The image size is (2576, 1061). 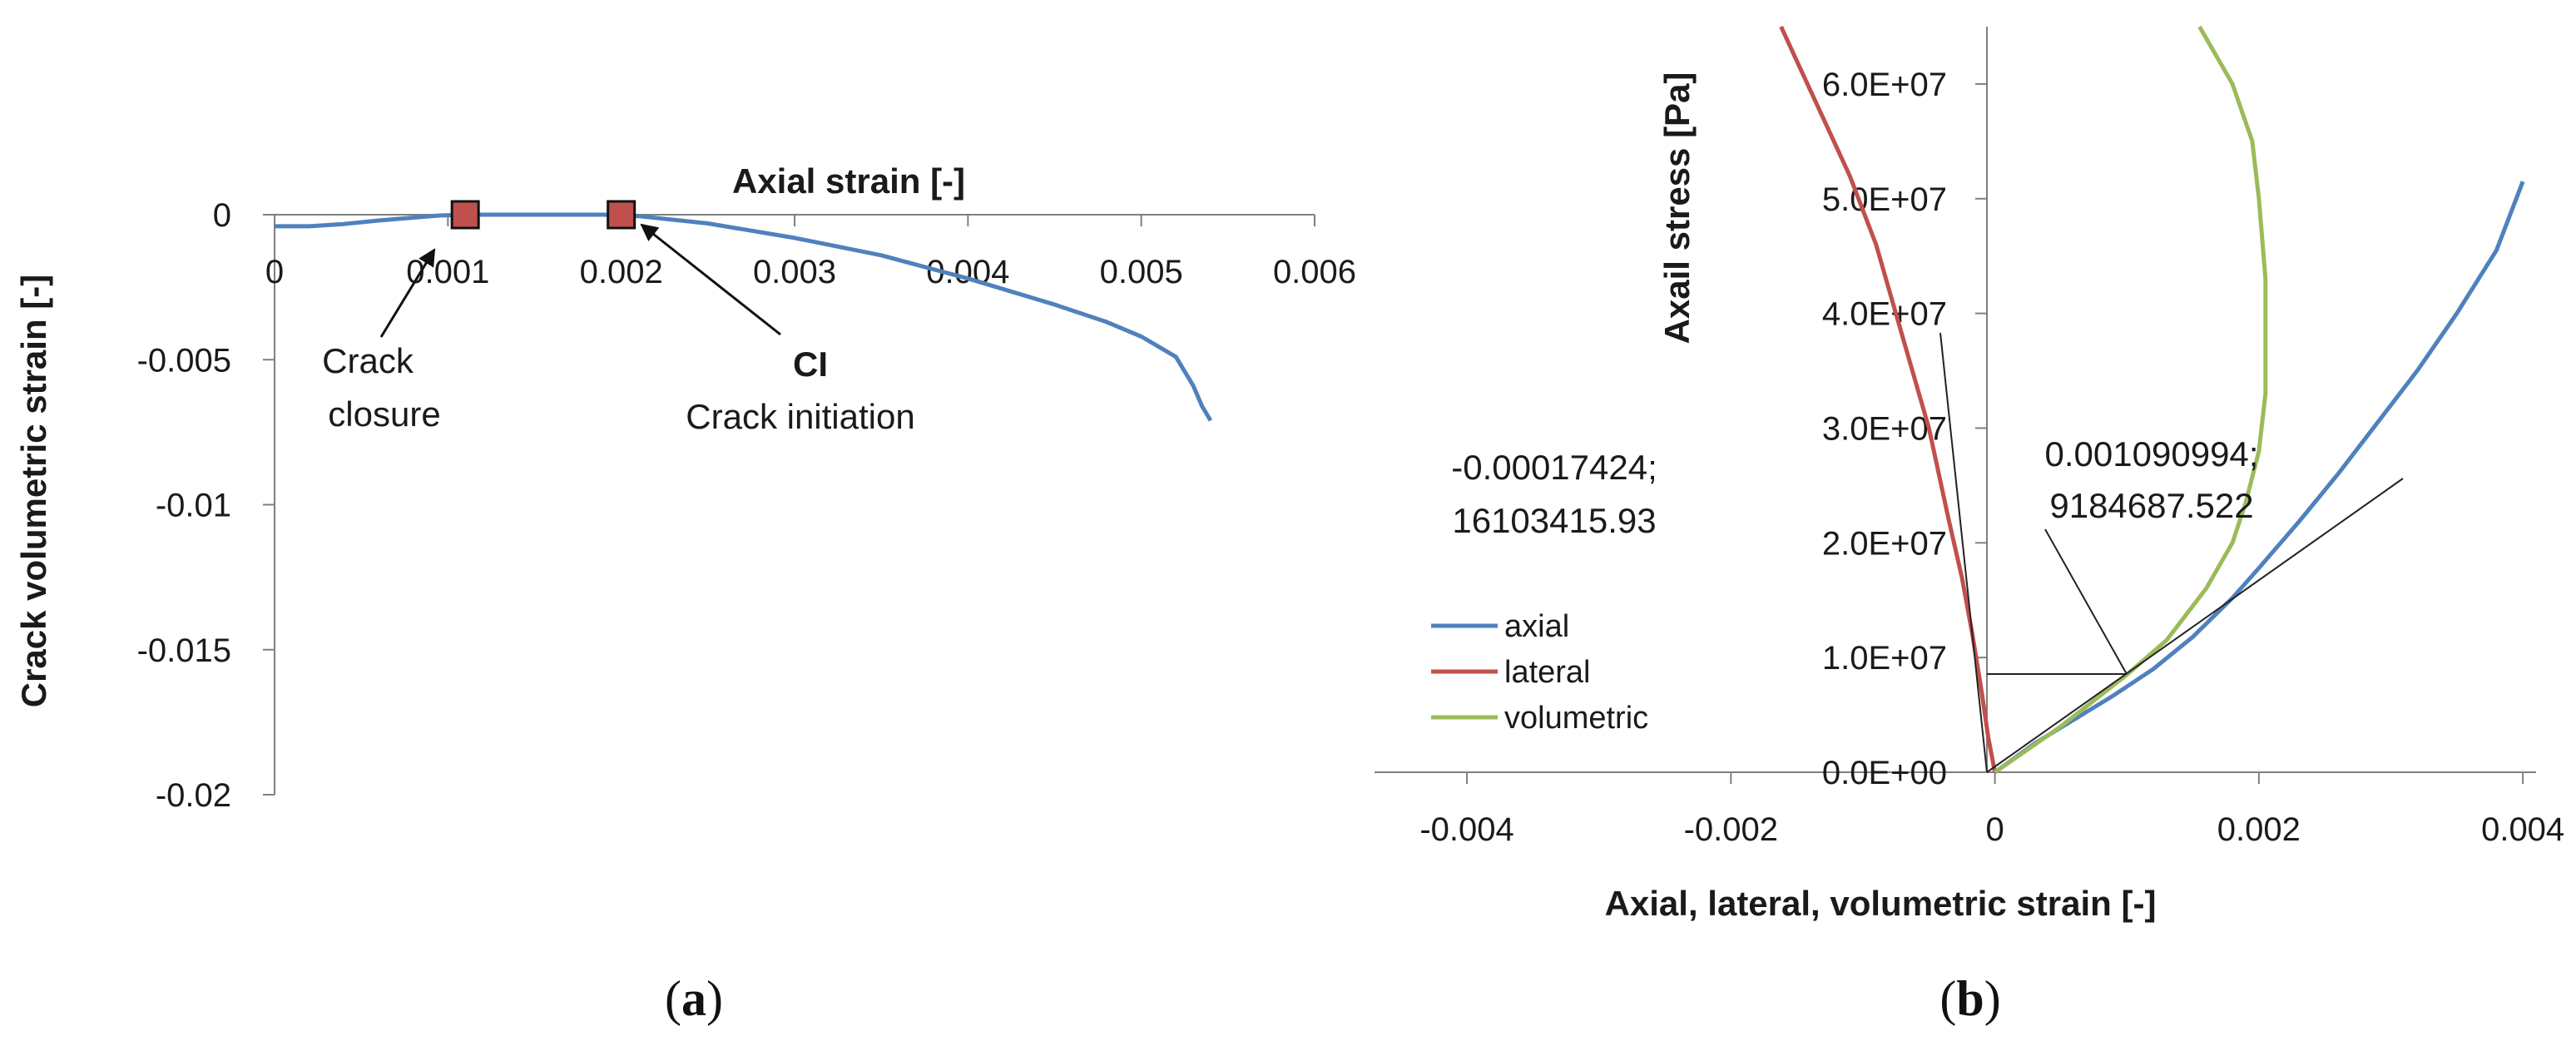 What do you see at coordinates (1994, 830) in the screenshot?
I see `chart-b-x-tick-label: 0` at bounding box center [1994, 830].